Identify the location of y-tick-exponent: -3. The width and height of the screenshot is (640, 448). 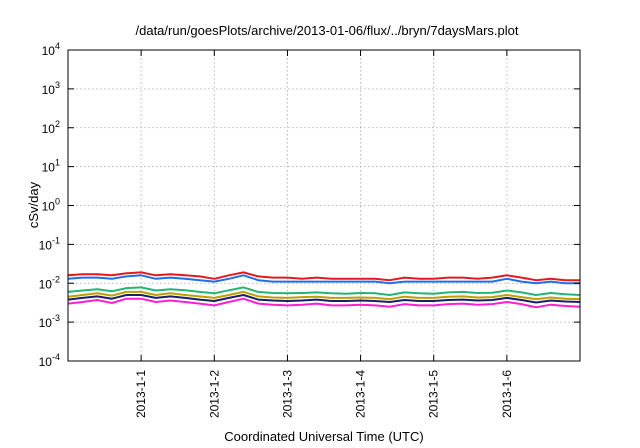
(56, 318).